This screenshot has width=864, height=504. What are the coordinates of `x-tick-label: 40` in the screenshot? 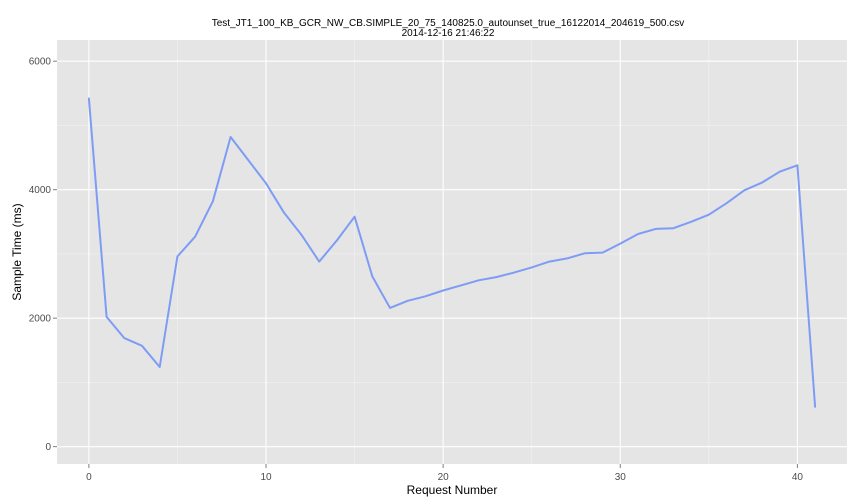 It's located at (798, 477).